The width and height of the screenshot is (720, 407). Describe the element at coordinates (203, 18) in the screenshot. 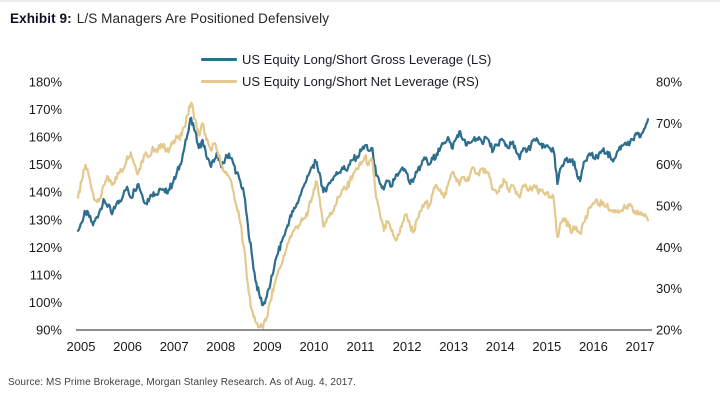

I see `exhibit-title-text: L/S Managers Are Positioned Defensively` at that location.